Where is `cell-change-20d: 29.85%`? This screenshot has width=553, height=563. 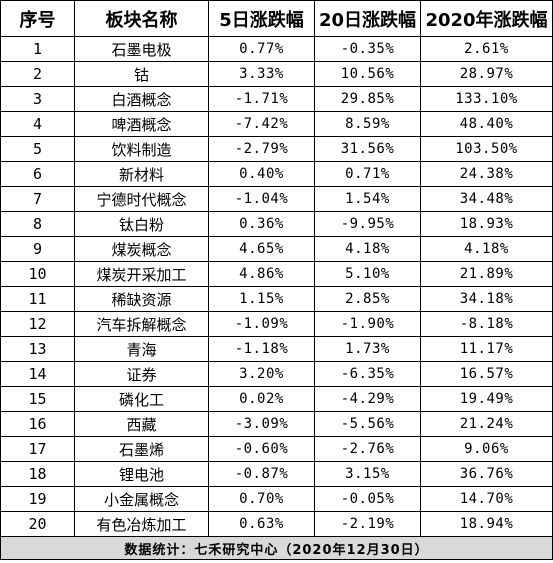 cell-change-20d: 29.85% is located at coordinates (367, 99).